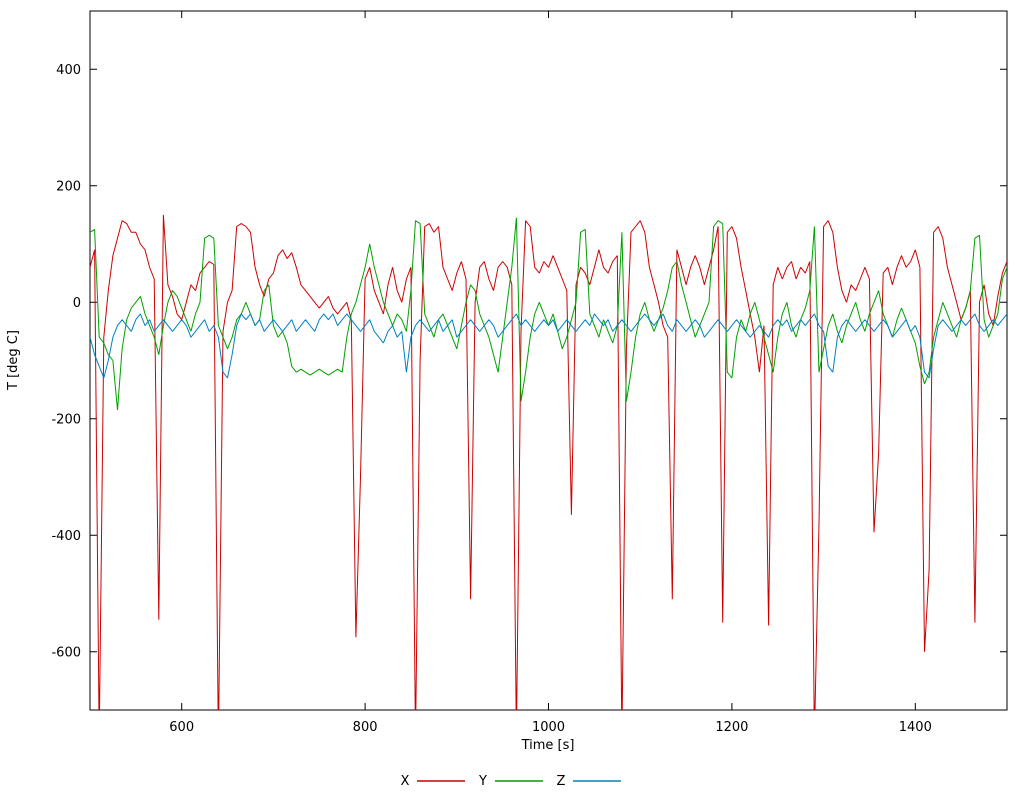  I want to click on legend-label: Z, so click(561, 781).